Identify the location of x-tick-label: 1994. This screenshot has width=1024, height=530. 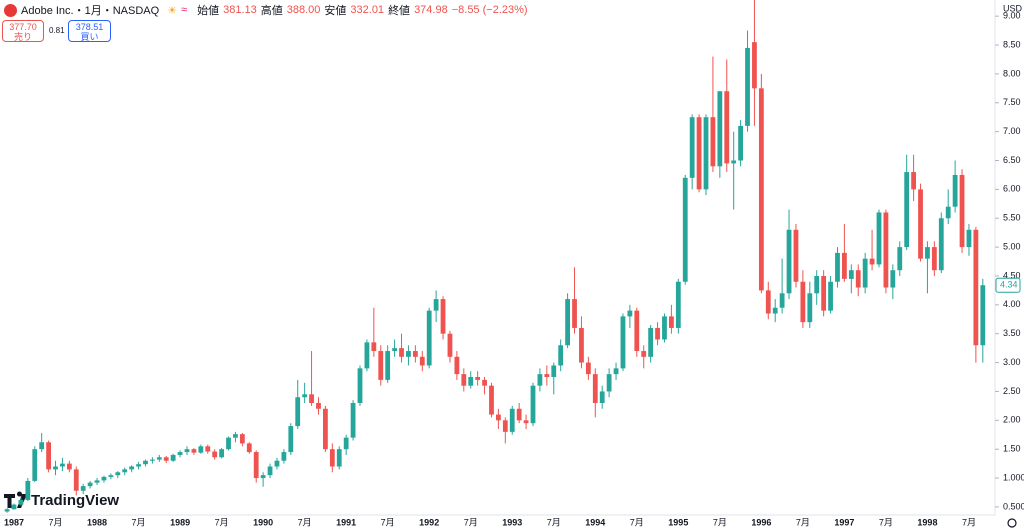
(595, 522).